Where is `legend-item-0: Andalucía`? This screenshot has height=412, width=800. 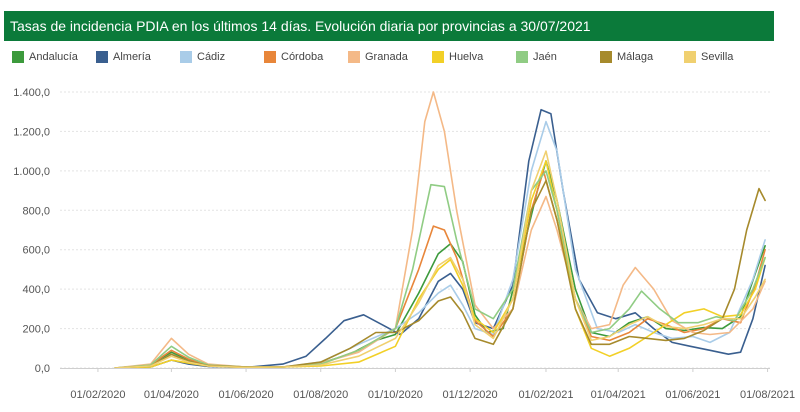 legend-item-0: Andalucía is located at coordinates (45, 57).